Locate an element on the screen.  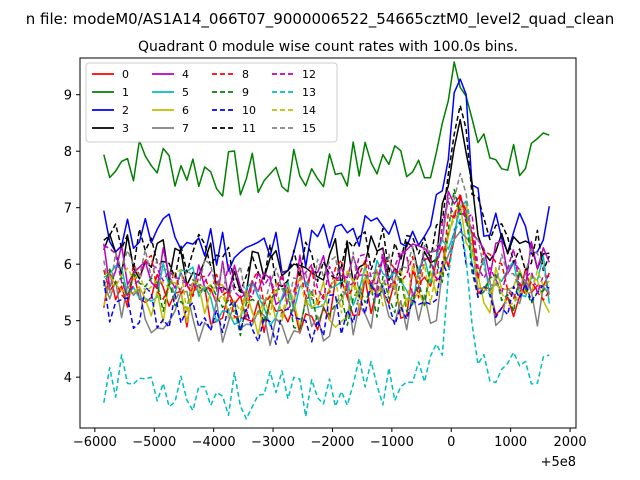
x-tick-label: 0 is located at coordinates (451, 442).